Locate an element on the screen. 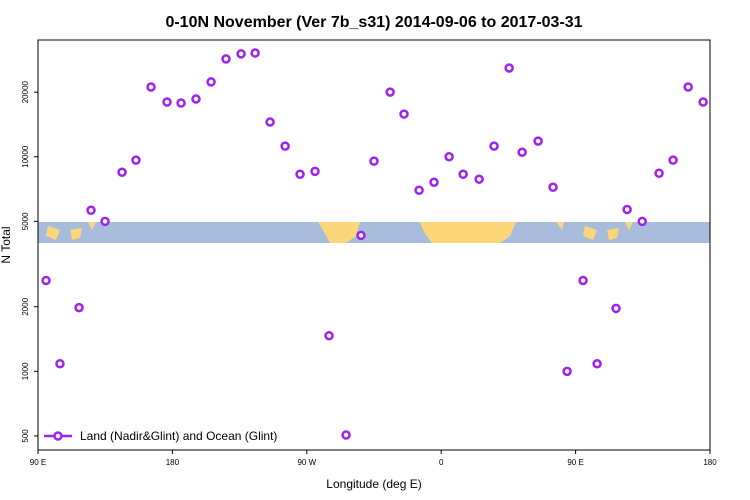 This screenshot has width=750, height=500. y-axis-label: N Total is located at coordinates (6, 244).